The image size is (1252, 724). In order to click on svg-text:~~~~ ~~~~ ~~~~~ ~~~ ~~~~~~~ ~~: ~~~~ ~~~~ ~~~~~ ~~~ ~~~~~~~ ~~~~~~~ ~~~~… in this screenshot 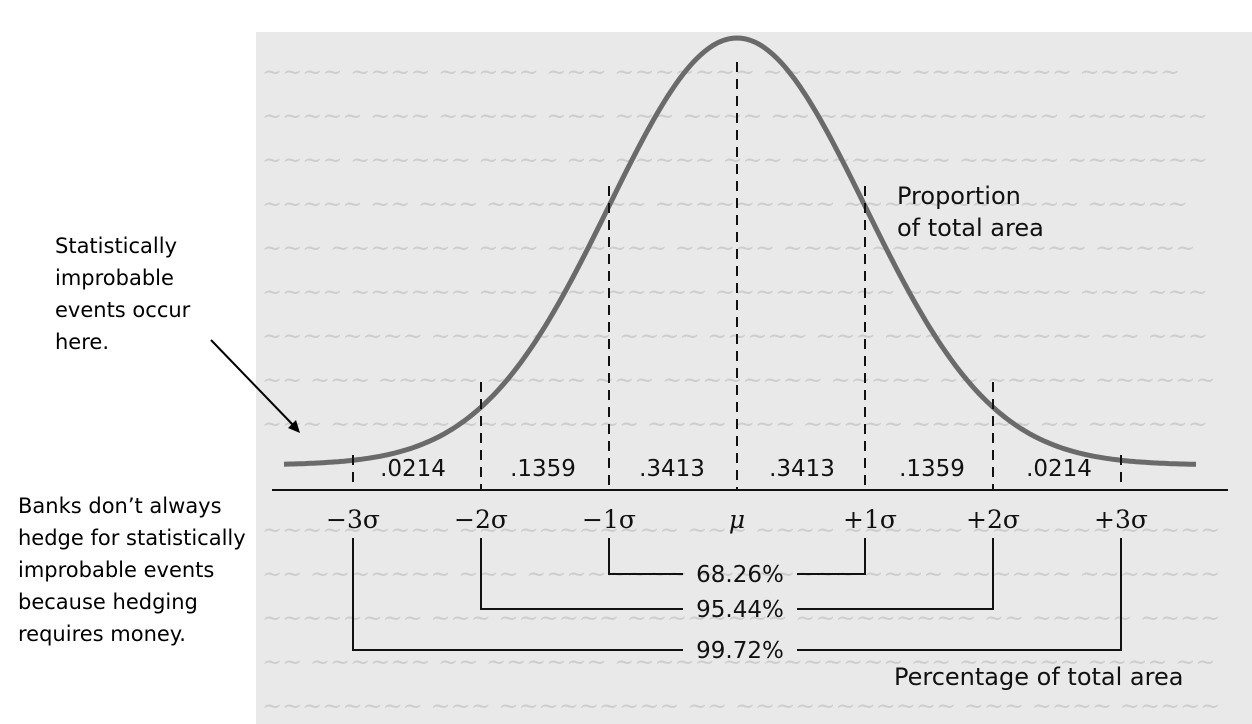, I will do `click(721, 72)`.